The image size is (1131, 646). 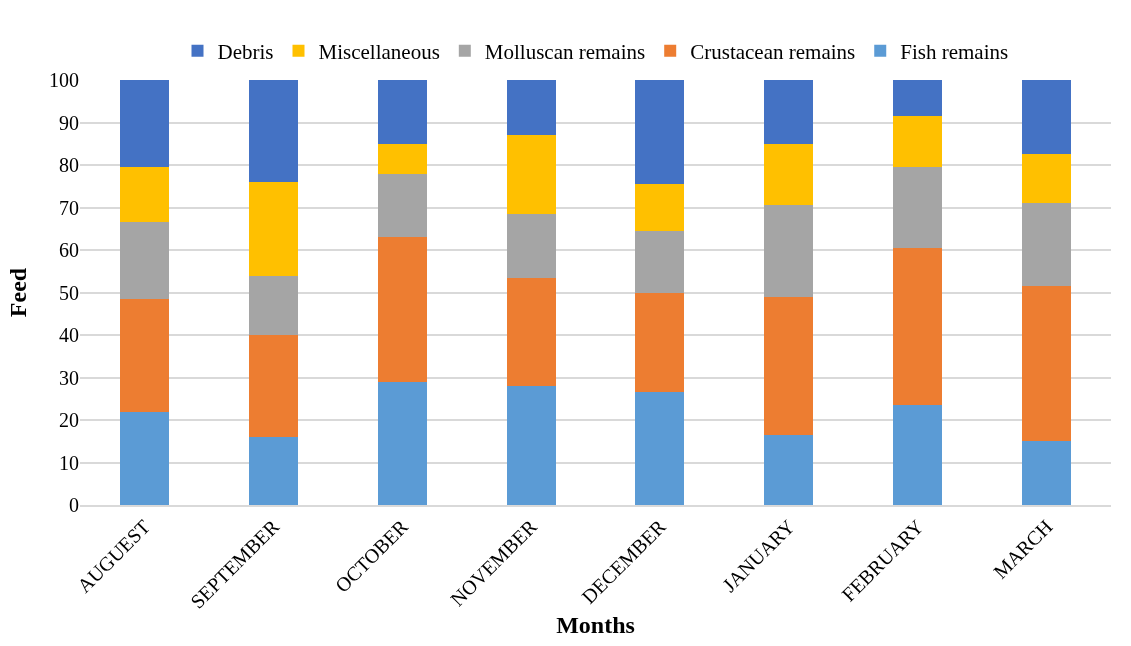 What do you see at coordinates (69, 462) in the screenshot?
I see `y-tick-label: 10` at bounding box center [69, 462].